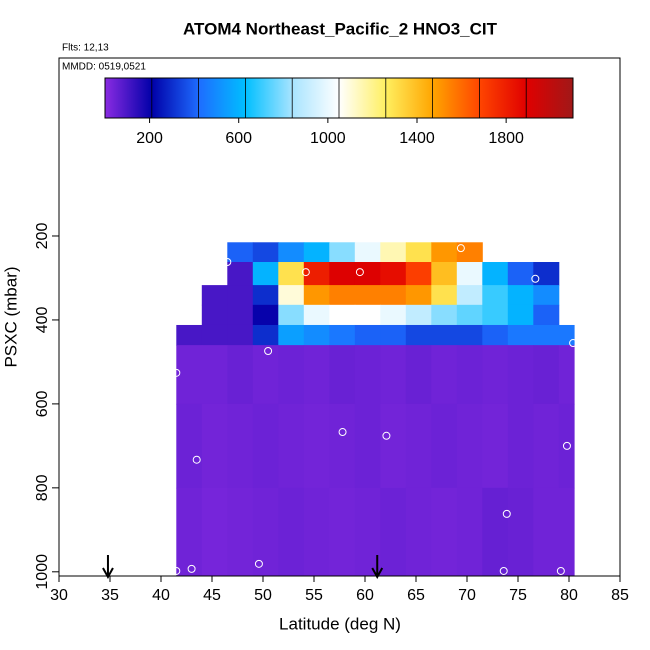  Describe the element at coordinates (340, 623) in the screenshot. I see `x-axis-label: Latitude (deg N)` at that location.